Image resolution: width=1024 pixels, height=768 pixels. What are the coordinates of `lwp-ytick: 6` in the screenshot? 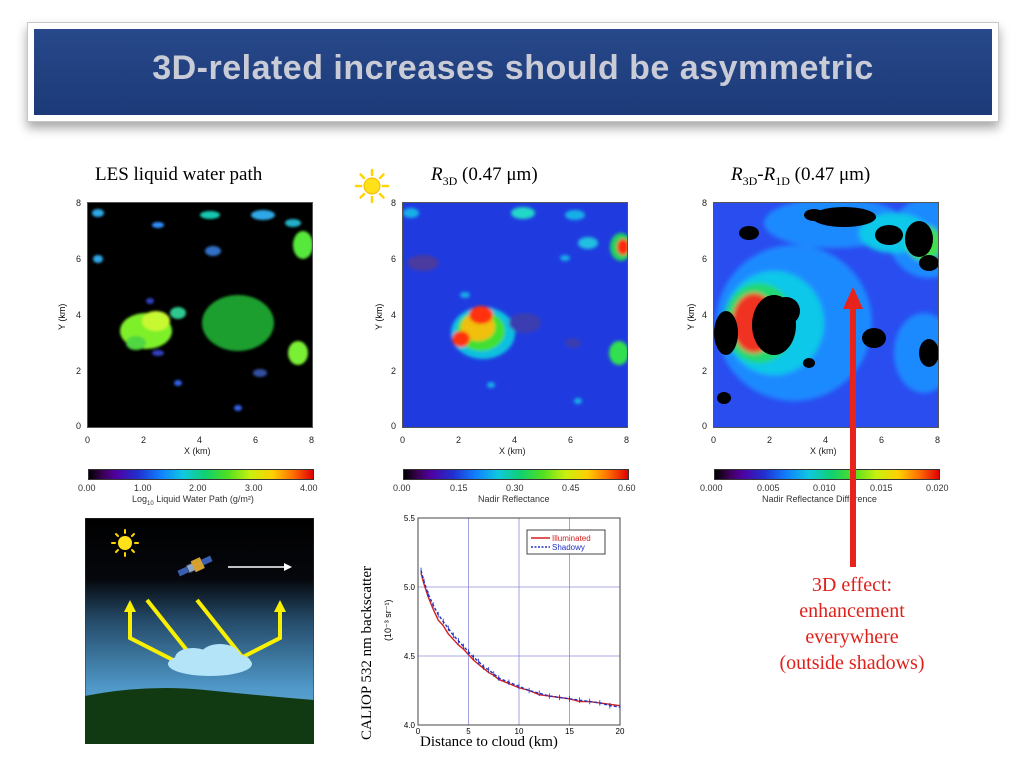 It's located at (79, 259).